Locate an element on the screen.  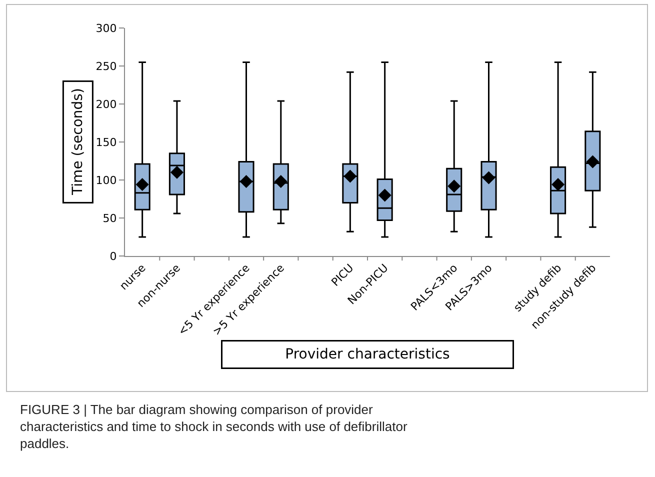
y-axis-title: Time (seconds) is located at coordinates (78, 142).